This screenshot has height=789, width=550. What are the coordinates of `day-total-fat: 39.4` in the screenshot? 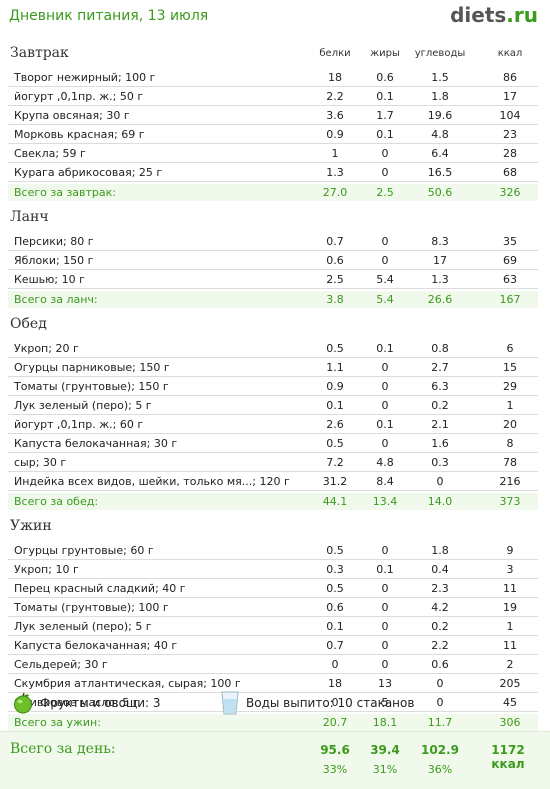 It's located at (385, 750).